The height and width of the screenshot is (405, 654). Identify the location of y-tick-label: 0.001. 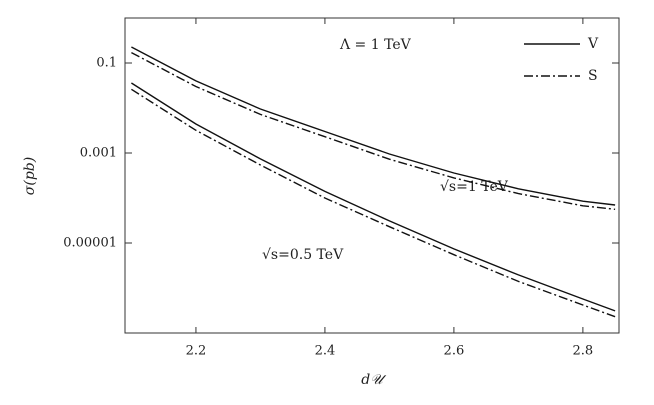
(98, 153).